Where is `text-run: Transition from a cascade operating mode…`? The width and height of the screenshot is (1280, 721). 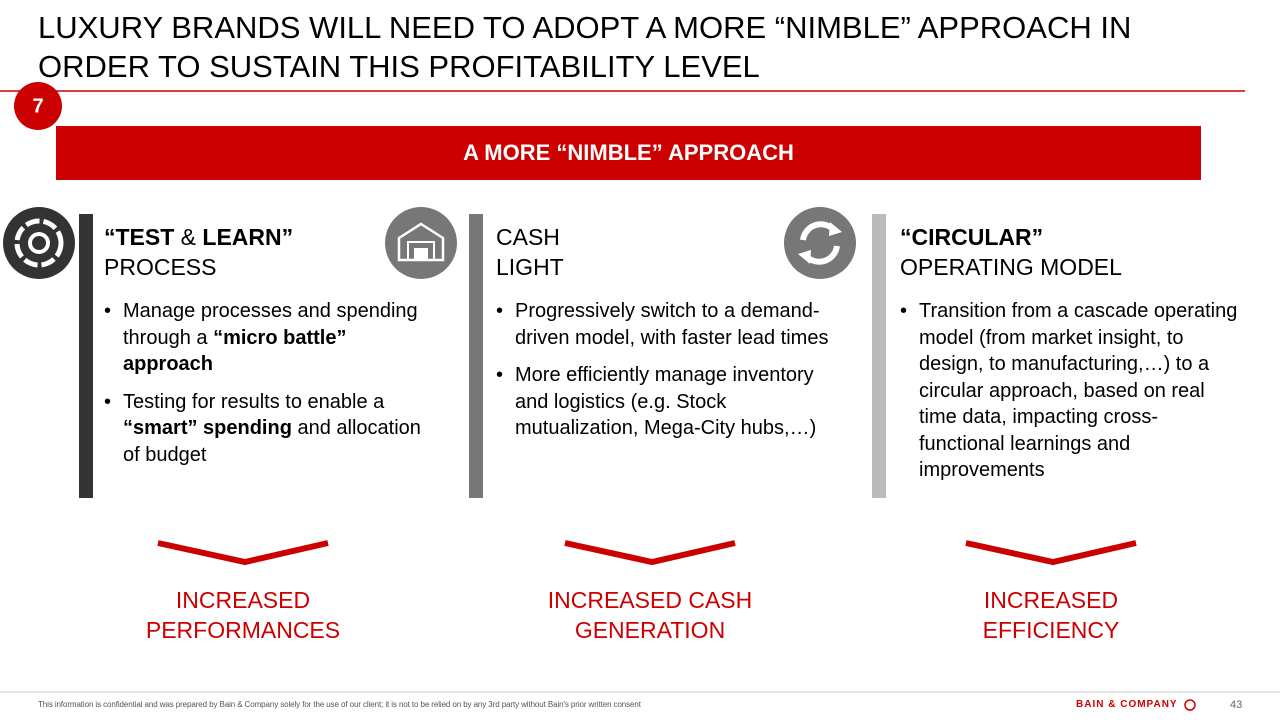
text-run: Transition from a cascade operating mode… is located at coordinates (1081, 390).